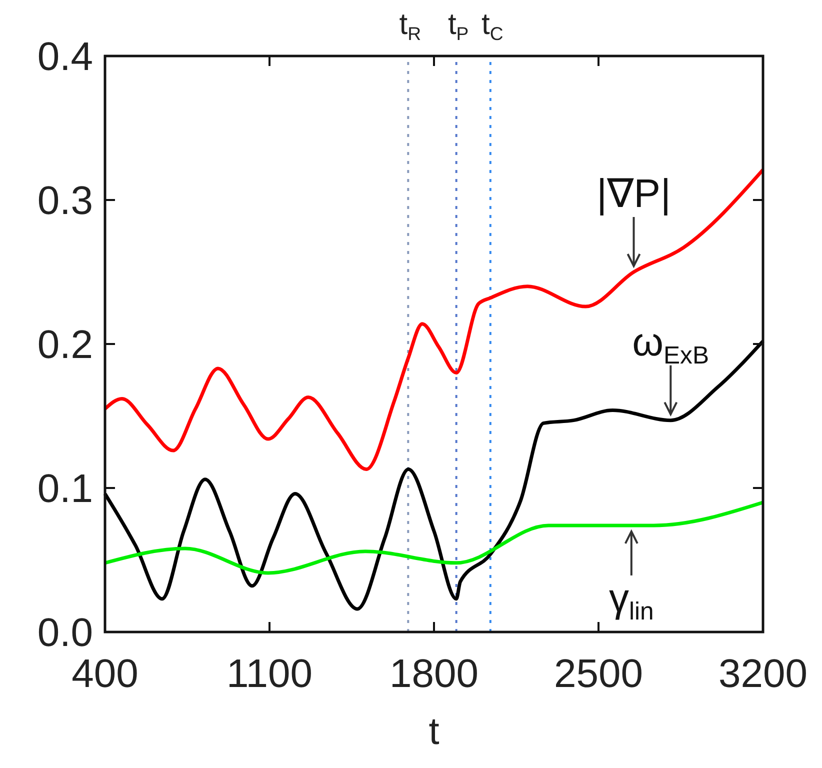 The height and width of the screenshot is (768, 822). What do you see at coordinates (671, 344) in the screenshot?
I see `annotation: ω$_{ExB}$` at bounding box center [671, 344].